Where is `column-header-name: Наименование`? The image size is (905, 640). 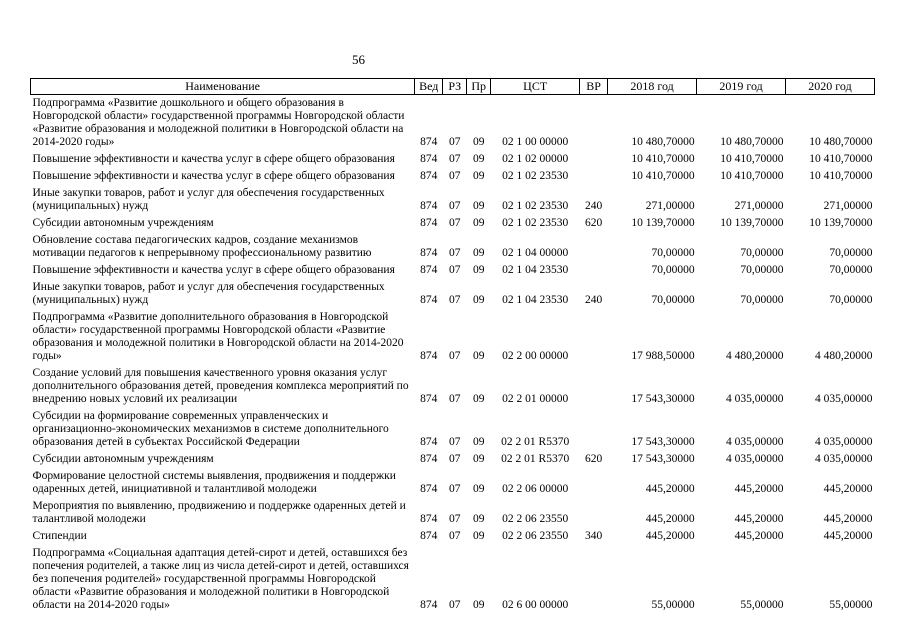 column-header-name: Наименование is located at coordinates (222, 86).